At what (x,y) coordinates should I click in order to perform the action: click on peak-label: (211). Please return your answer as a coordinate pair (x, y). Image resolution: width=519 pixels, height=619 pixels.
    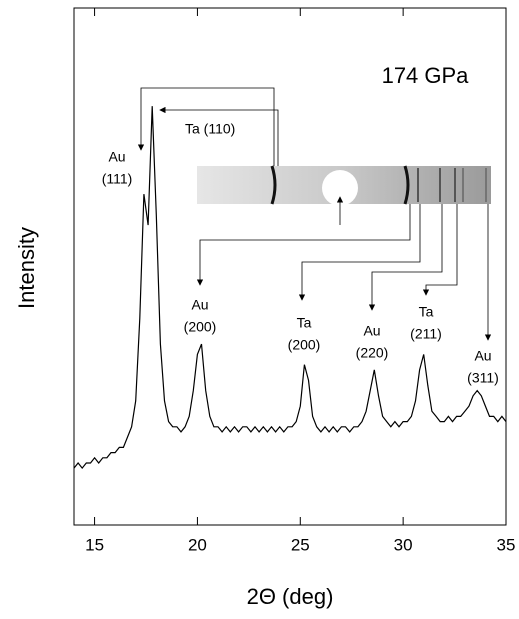
    Looking at the image, I should click on (426, 334).